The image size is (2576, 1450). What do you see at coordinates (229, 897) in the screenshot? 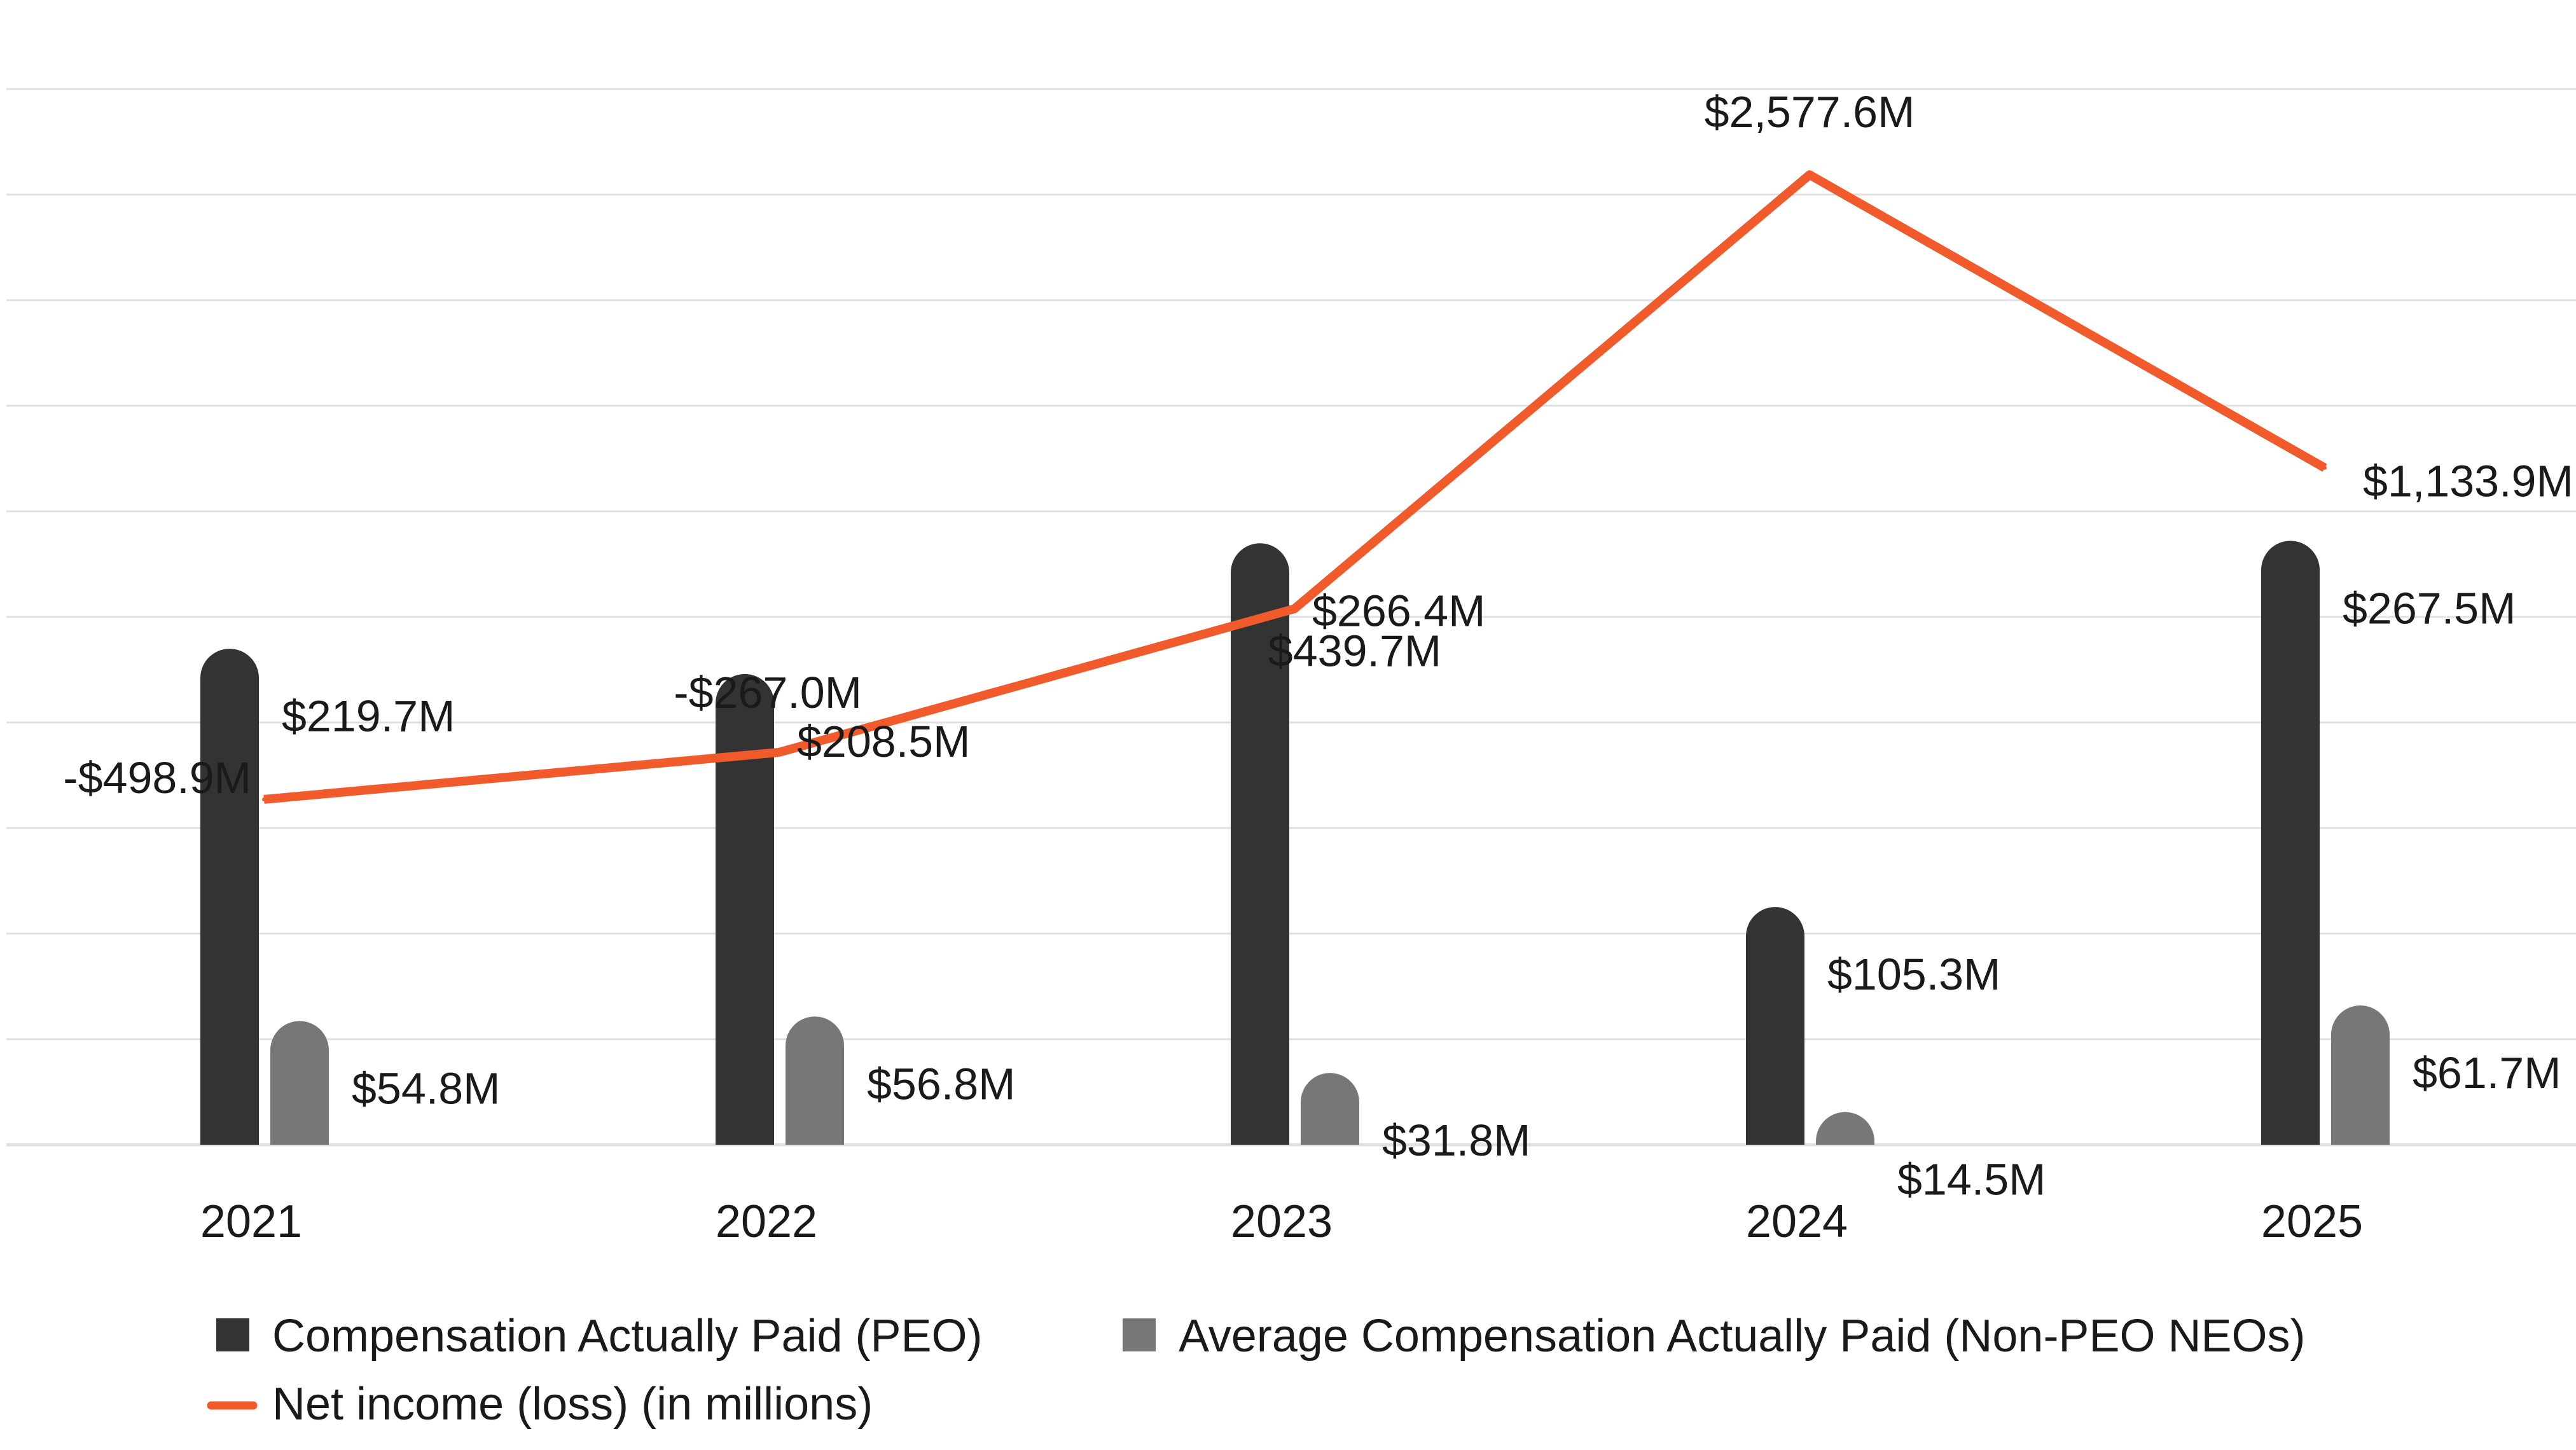
I see `bar-peo-2021` at bounding box center [229, 897].